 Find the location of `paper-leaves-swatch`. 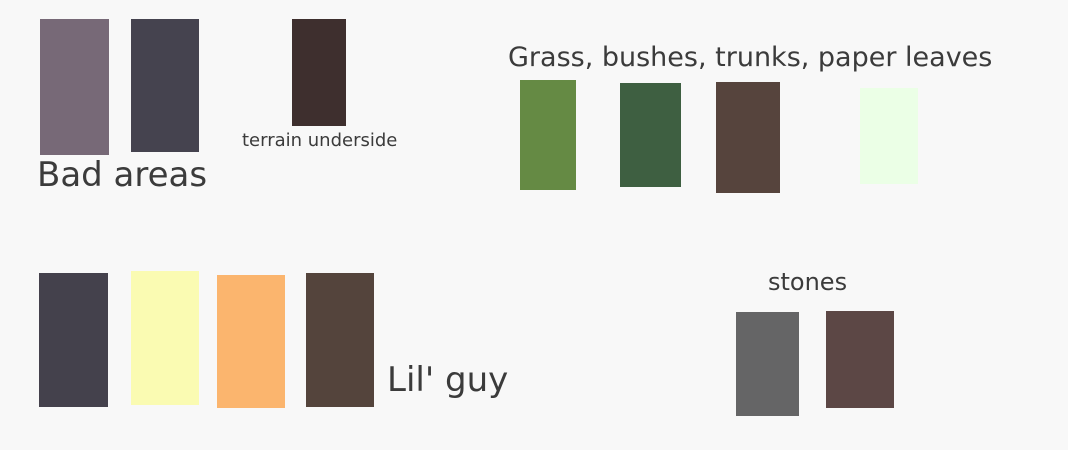

paper-leaves-swatch is located at coordinates (889, 136).